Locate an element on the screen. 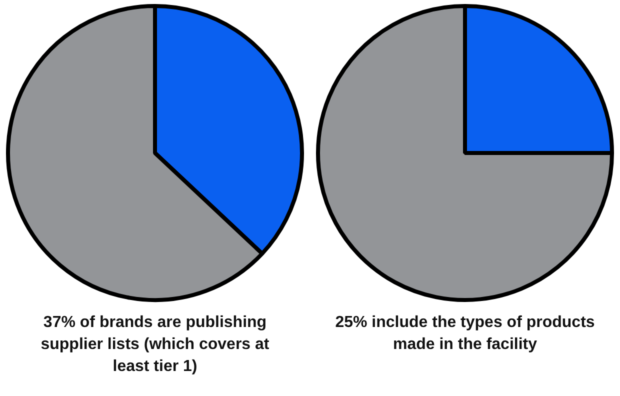 Image resolution: width=620 pixels, height=396 pixels. text: 37% of brands are publishing supplier lists (which covers at least tier 1) is located at coordinates (155, 345).